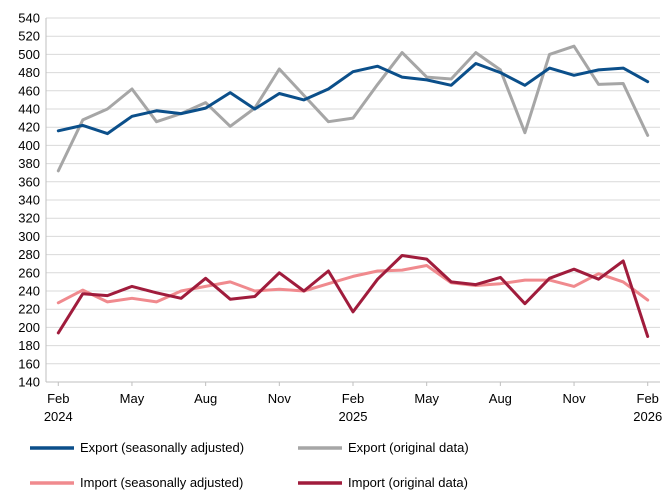 The image size is (664, 494). I want to click on y-tick-label: 480, so click(29, 72).